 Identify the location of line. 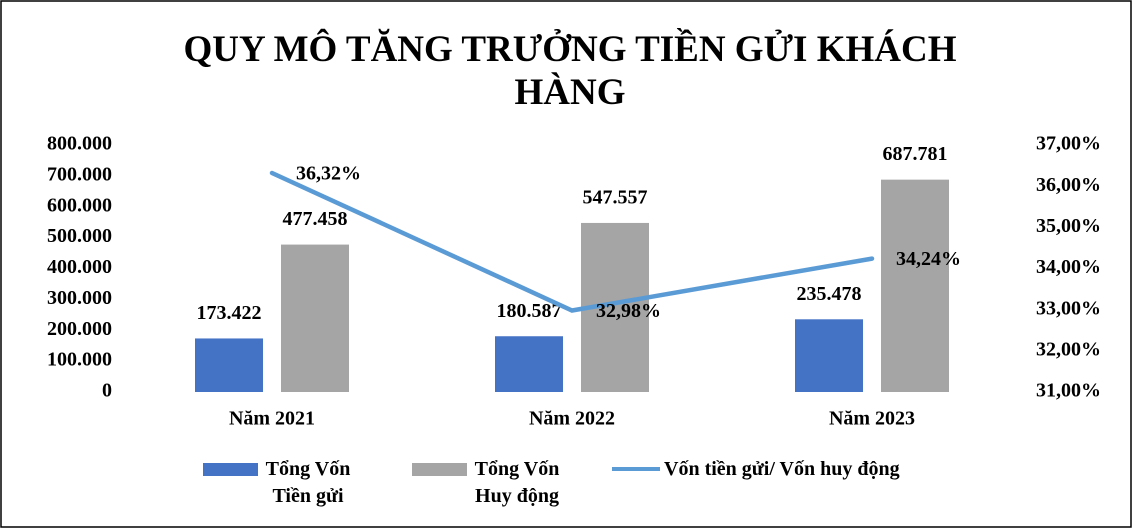
(572, 241).